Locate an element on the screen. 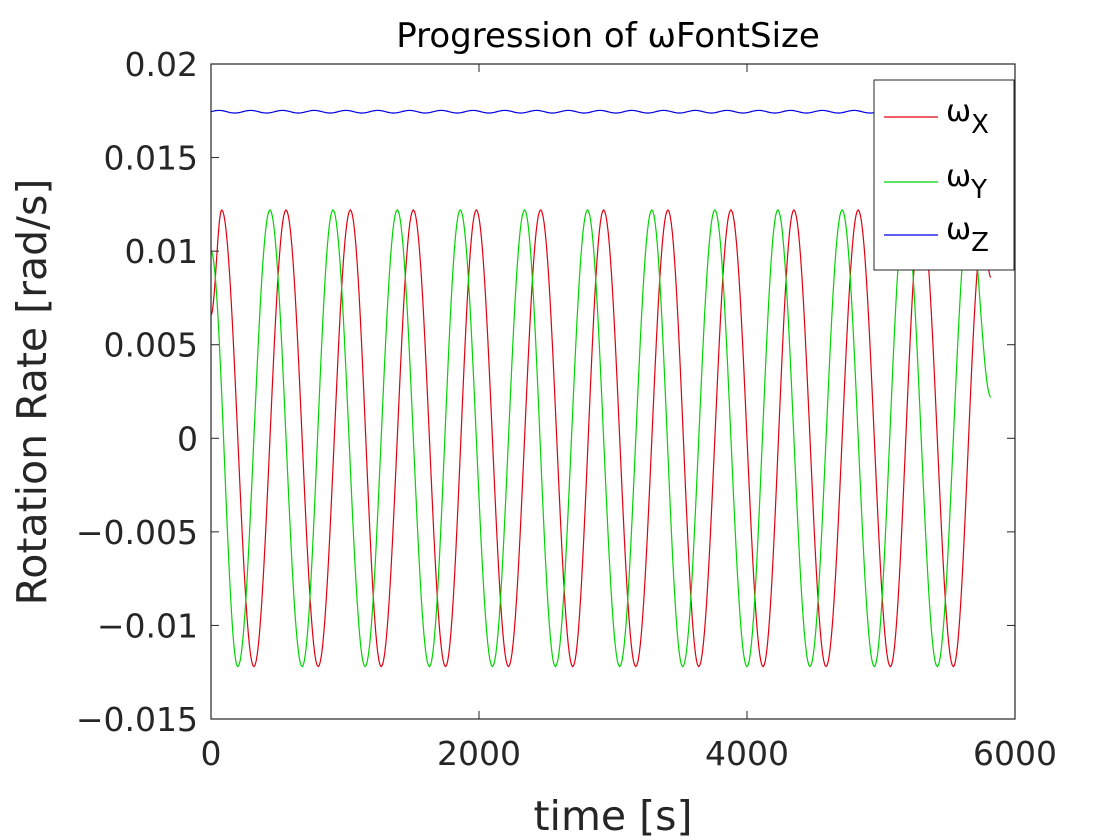 The height and width of the screenshot is (840, 1120). y-tick-label: −0.005 is located at coordinates (137, 532).